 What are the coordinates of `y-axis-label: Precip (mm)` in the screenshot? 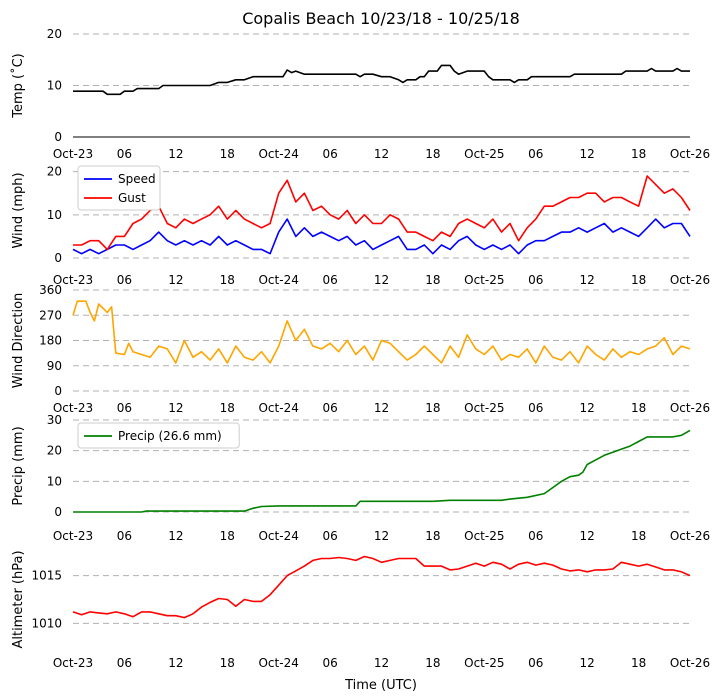 It's located at (18, 465).